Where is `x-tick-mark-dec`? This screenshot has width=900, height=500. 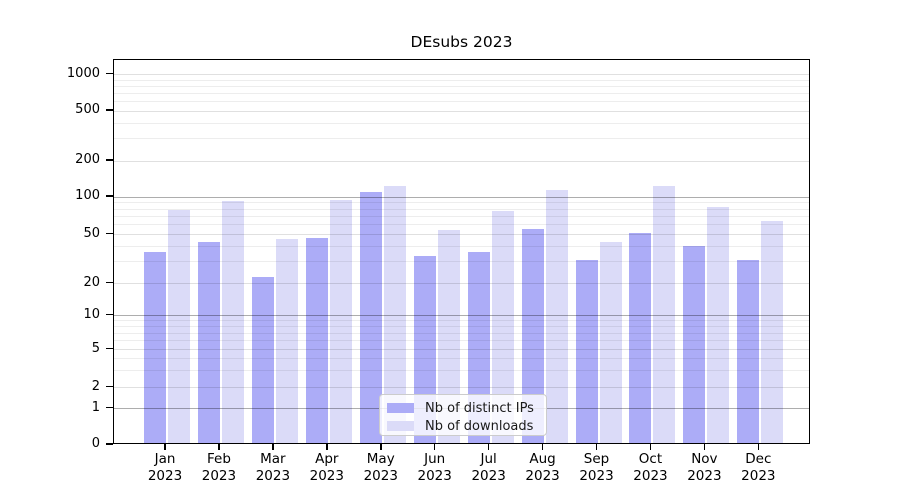 x-tick-mark-dec is located at coordinates (758, 447).